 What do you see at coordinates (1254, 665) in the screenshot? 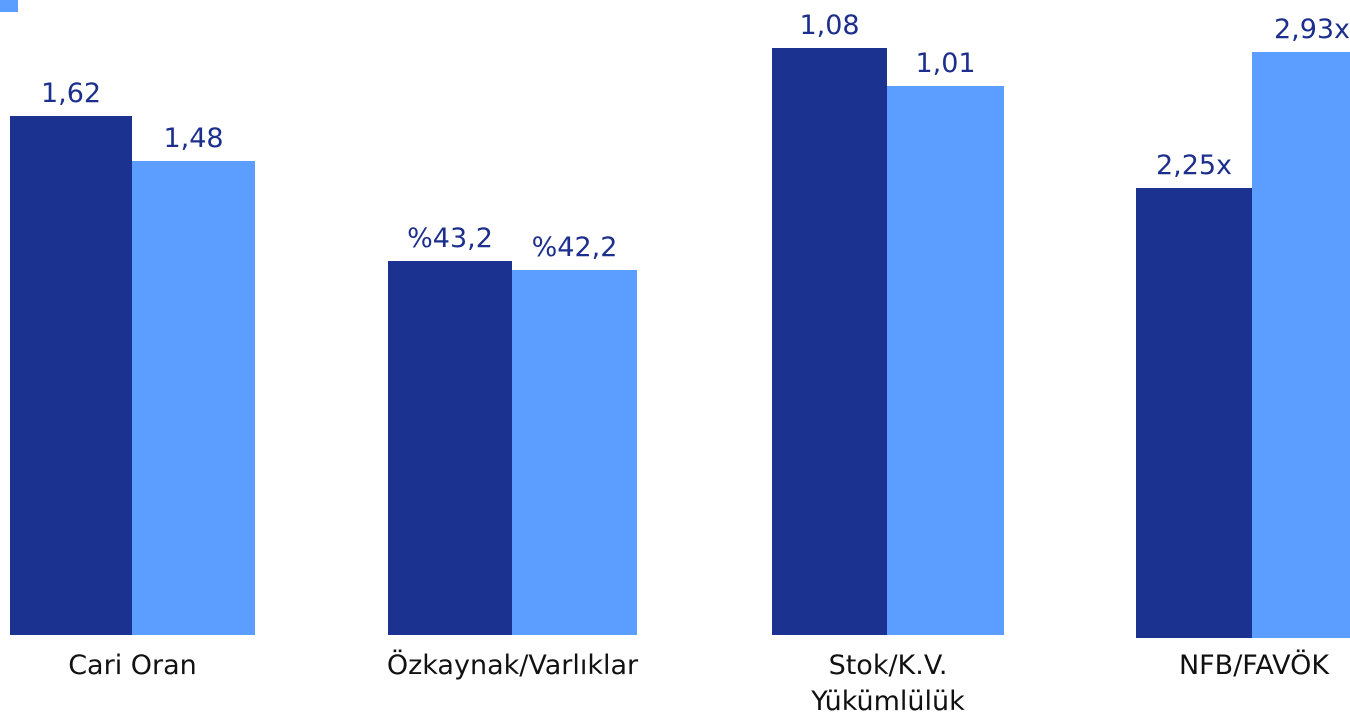
I see `category-label: NFB/FAVÖK` at bounding box center [1254, 665].